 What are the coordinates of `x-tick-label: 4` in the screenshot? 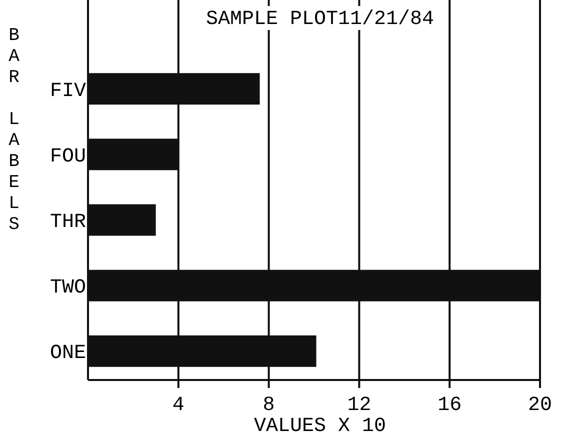 It's located at (178, 405).